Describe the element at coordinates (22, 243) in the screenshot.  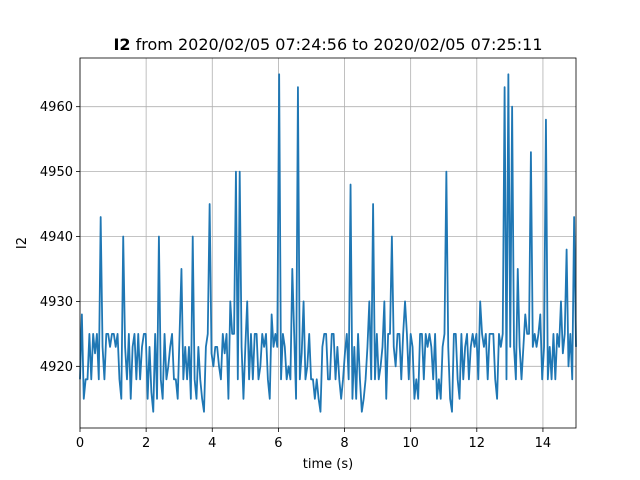
I see `y-axis-label: I2` at that location.